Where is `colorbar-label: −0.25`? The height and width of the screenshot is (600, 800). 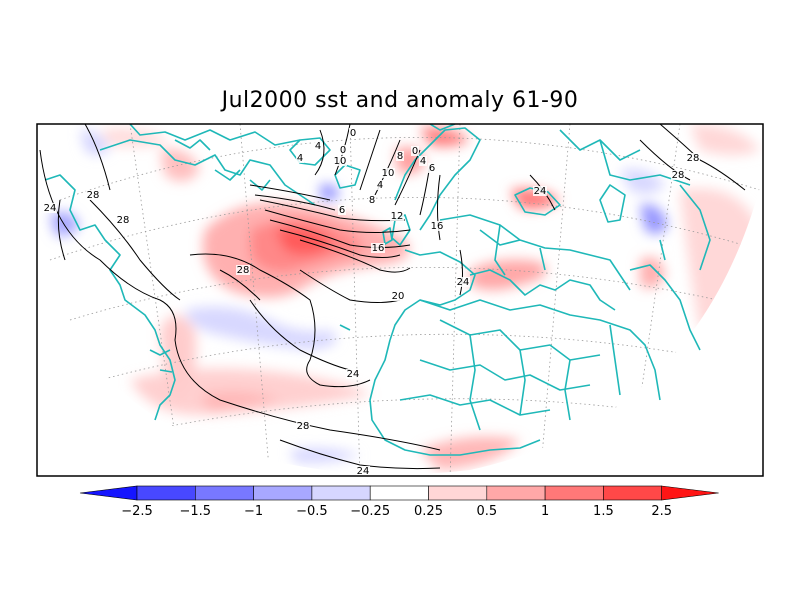 colorbar-label: −0.25 is located at coordinates (370, 511).